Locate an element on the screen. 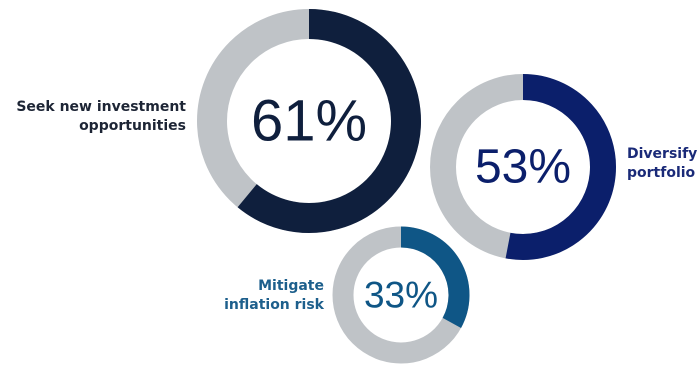  percent-value-diversify-portfolio: 53% is located at coordinates (523, 167).